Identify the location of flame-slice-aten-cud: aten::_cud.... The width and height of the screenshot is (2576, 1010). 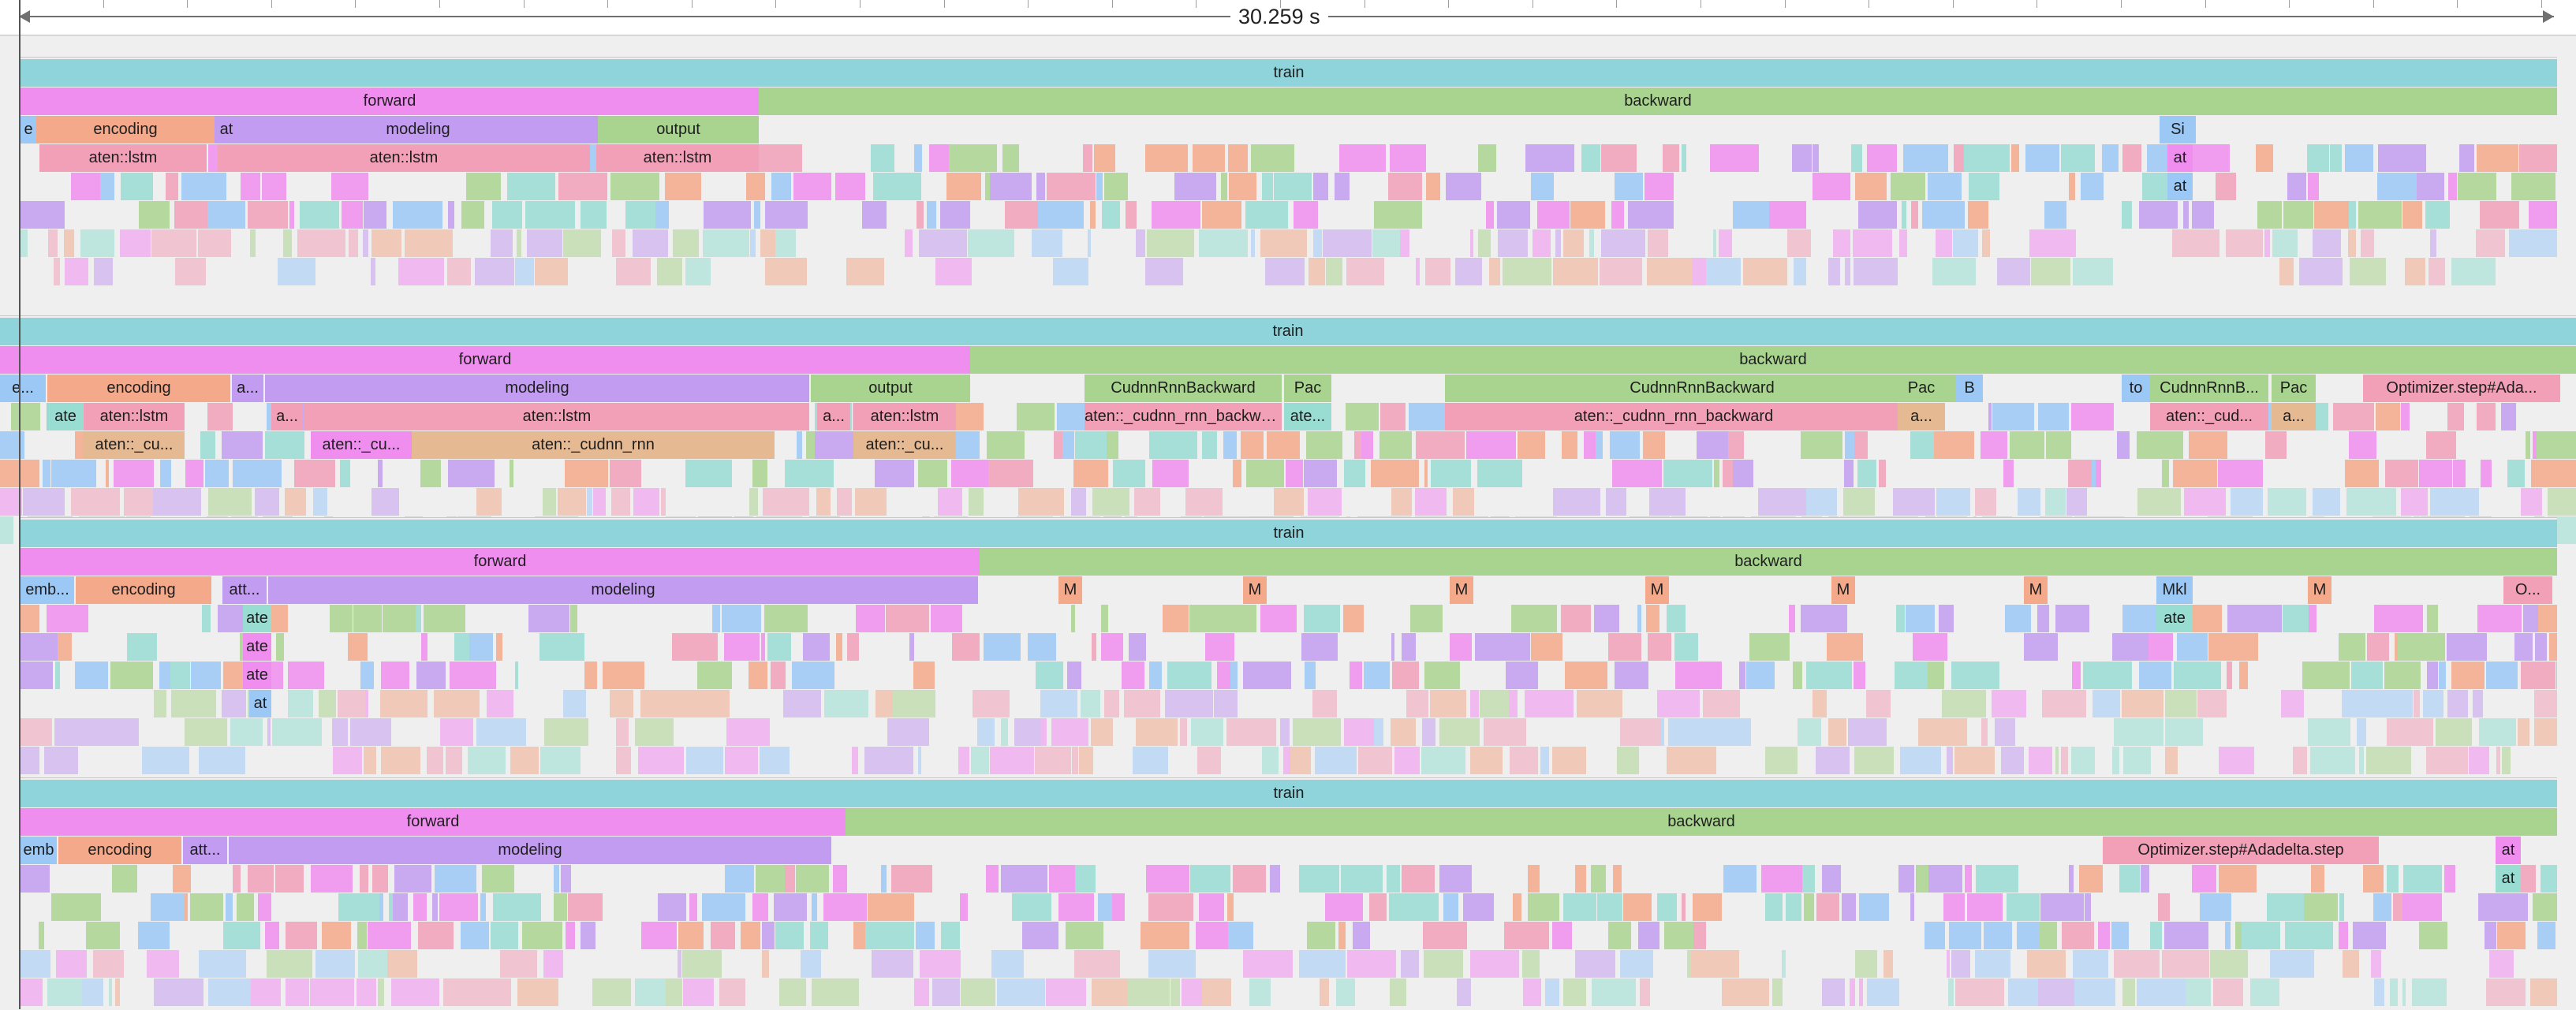
(2209, 416).